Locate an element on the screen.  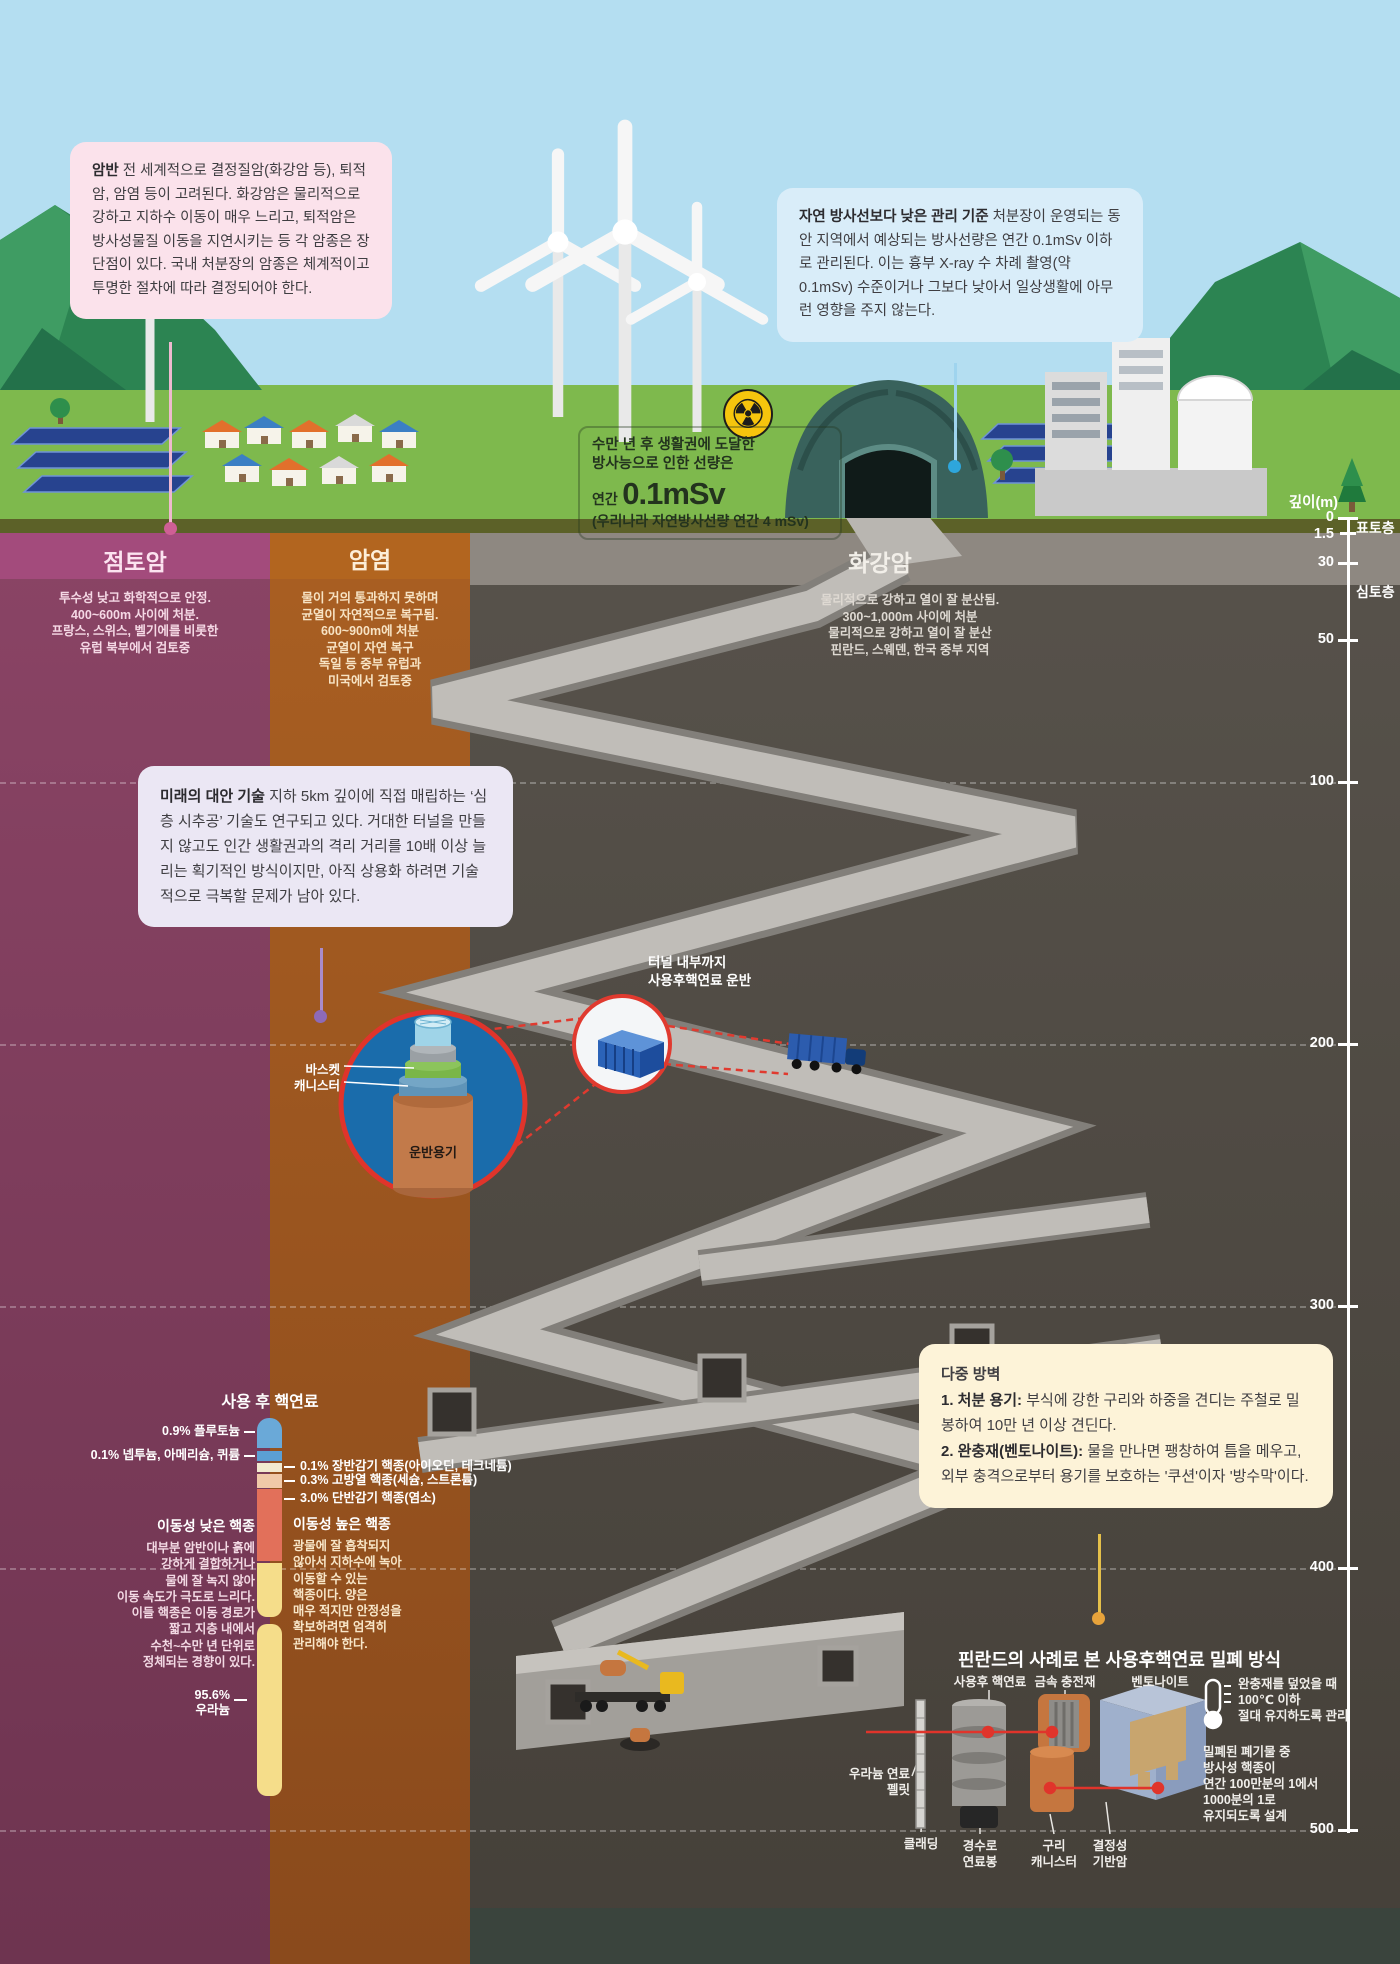
fuel-label-uranium: 95.6% 우라늄 is located at coordinates (212, 1702).